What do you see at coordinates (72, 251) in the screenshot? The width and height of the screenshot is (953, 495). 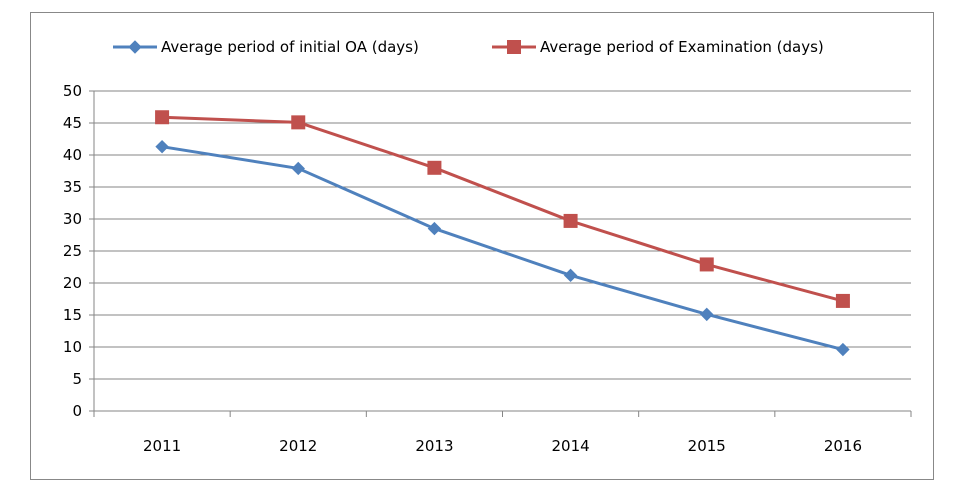 I see `y-tick-label: 25` at bounding box center [72, 251].